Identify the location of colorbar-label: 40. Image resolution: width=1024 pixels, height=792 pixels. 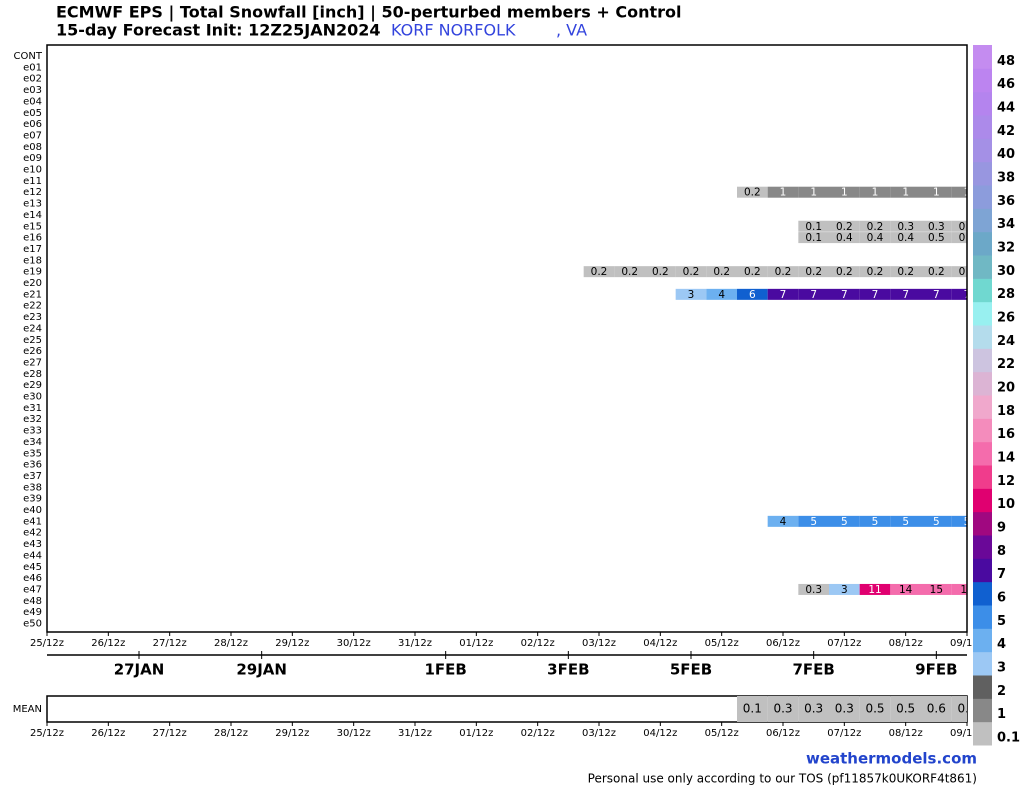
(1006, 154).